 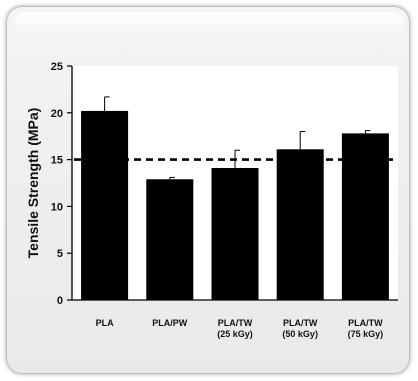 What do you see at coordinates (300, 334) in the screenshot?
I see `x-category-label: (50 kGy)` at bounding box center [300, 334].